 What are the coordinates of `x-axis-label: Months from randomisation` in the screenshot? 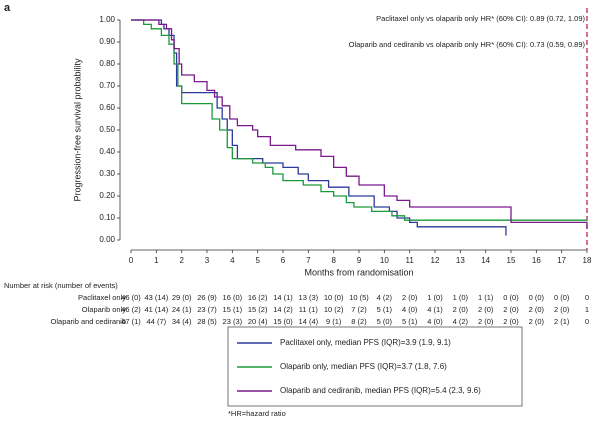 It's located at (358, 272).